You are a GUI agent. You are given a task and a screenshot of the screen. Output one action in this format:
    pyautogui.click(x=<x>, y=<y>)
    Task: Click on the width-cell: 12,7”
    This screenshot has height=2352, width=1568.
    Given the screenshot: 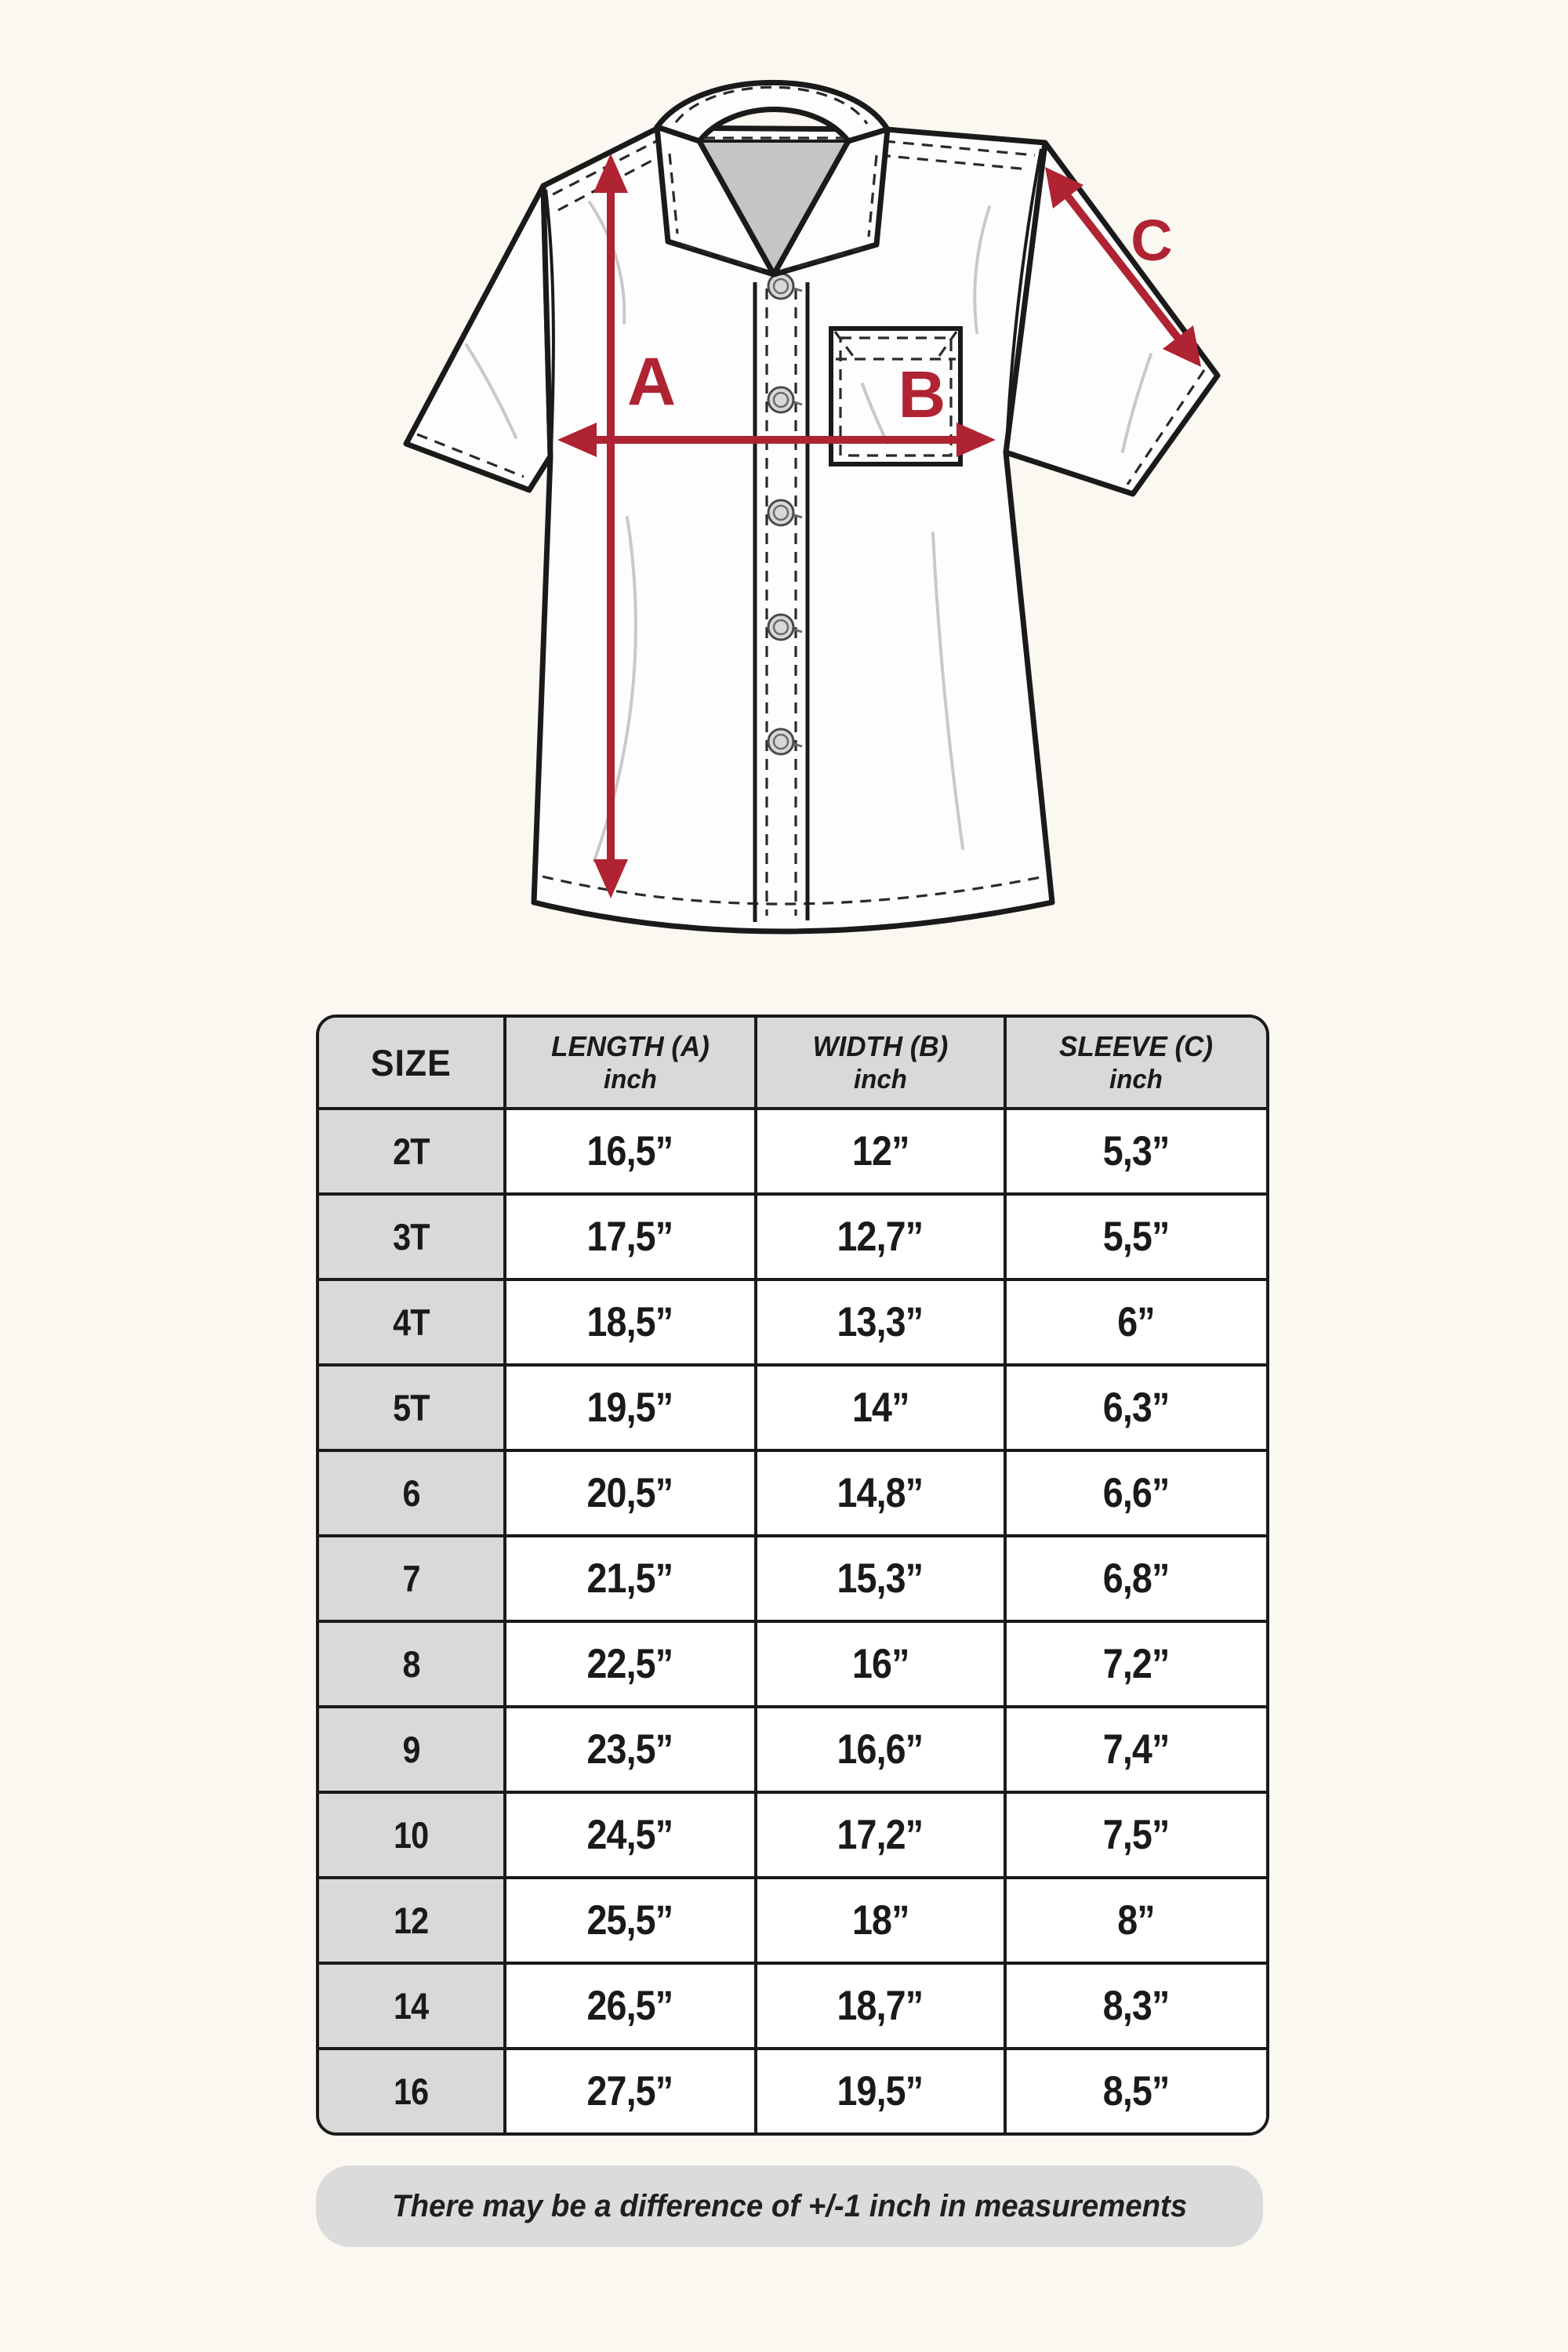 What is the action you would take?
    pyautogui.click(x=879, y=1235)
    